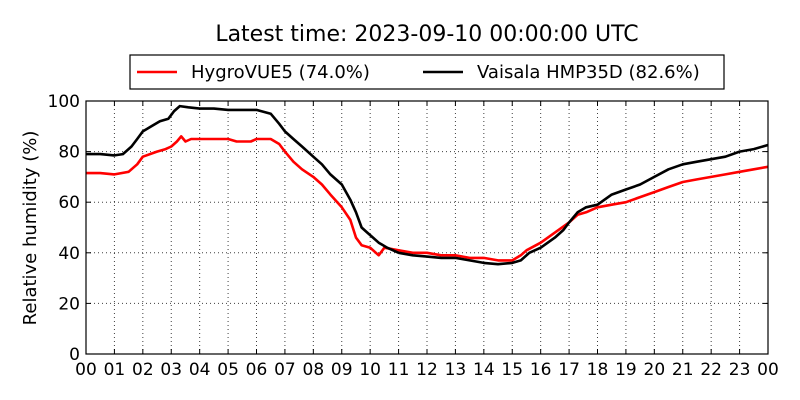 Image resolution: width=800 pixels, height=400 pixels. What do you see at coordinates (69, 203) in the screenshot?
I see `y-tick-label: 60` at bounding box center [69, 203].